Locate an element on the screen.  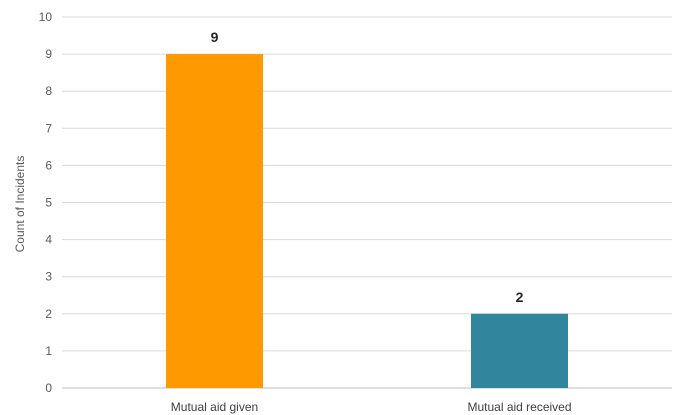
y-tick-label: 9 is located at coordinates (48, 54).